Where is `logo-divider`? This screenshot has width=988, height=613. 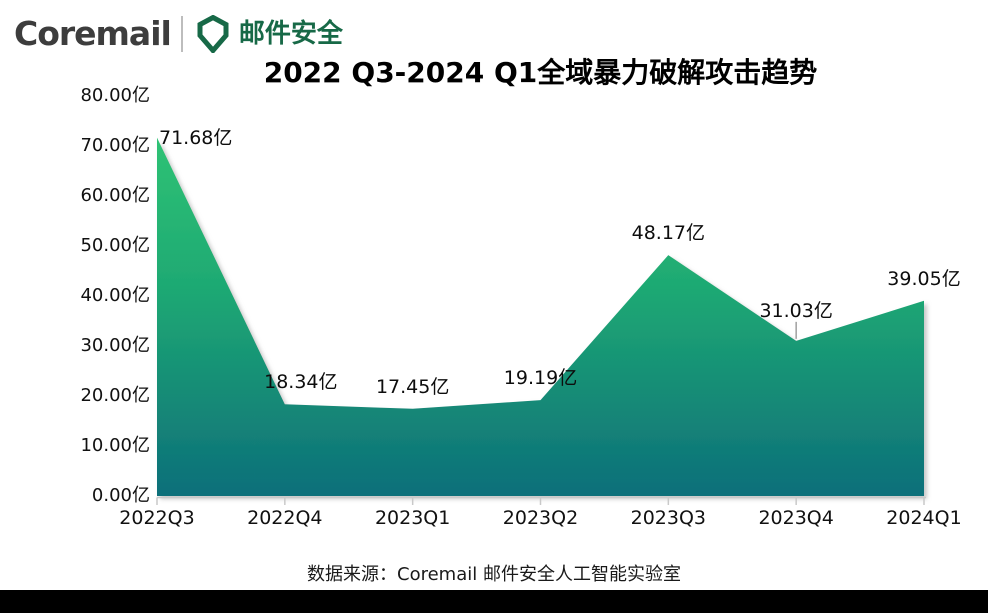
logo-divider is located at coordinates (181, 34).